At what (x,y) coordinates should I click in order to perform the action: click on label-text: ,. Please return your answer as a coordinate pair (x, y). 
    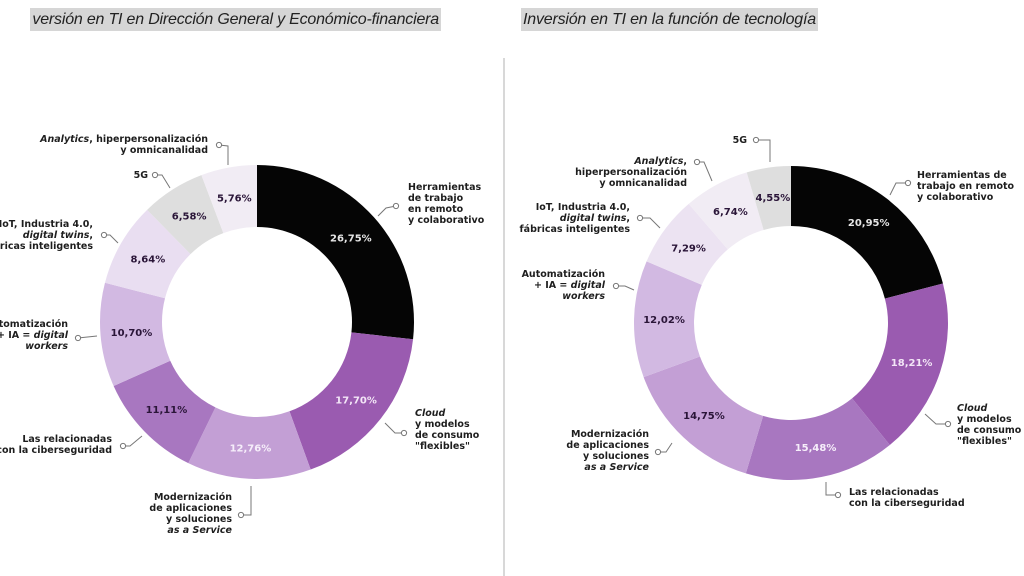
    Looking at the image, I should click on (685, 161).